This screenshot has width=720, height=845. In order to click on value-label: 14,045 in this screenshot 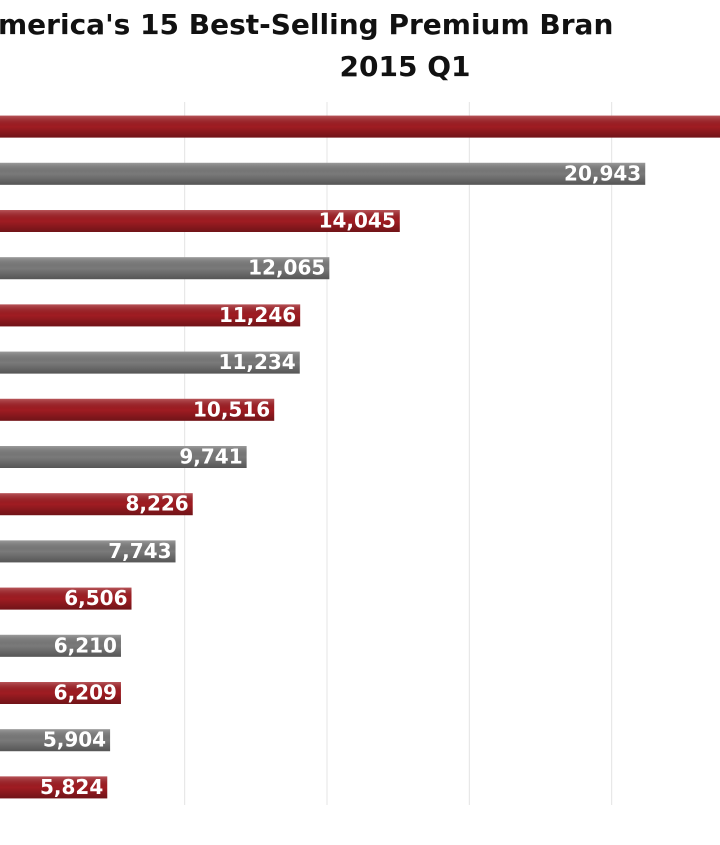, I will do `click(357, 221)`.